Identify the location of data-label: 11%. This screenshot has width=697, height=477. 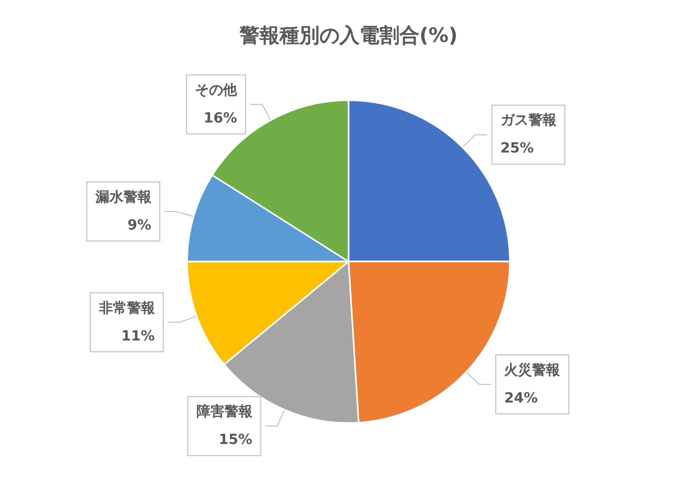
(138, 336).